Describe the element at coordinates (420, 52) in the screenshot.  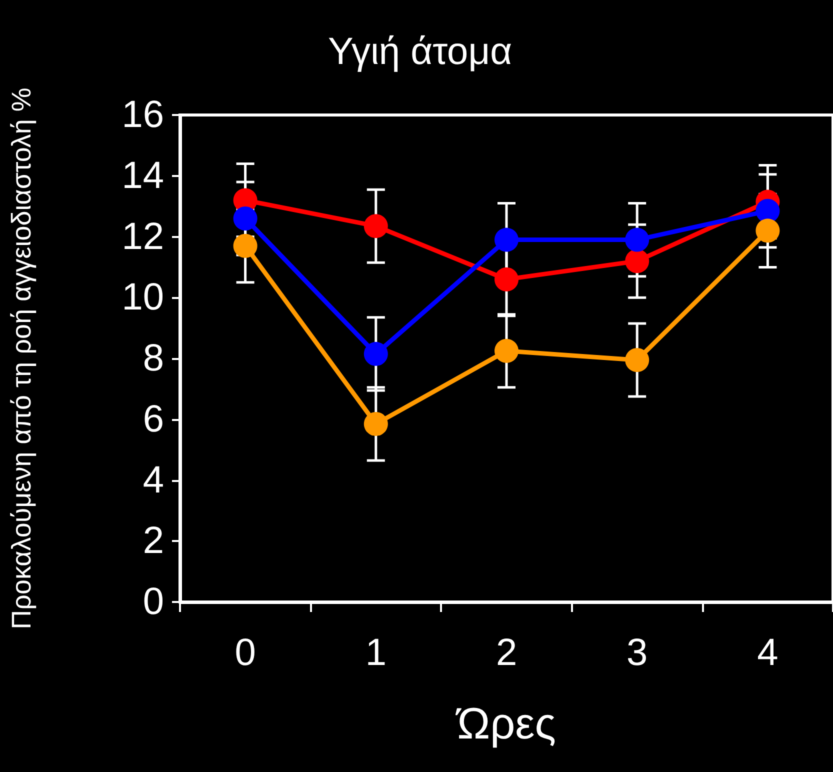
I see `chart-title: Υγιή άτομα` at that location.